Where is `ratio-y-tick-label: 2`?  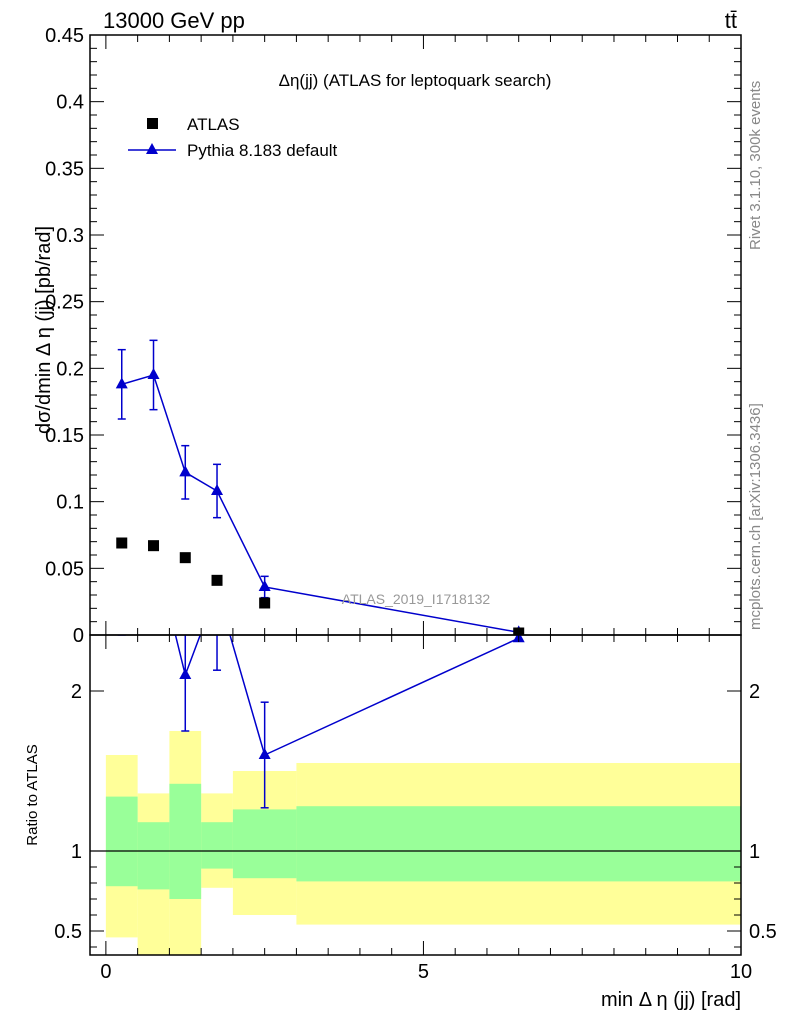 ratio-y-tick-label: 2 is located at coordinates (76, 692).